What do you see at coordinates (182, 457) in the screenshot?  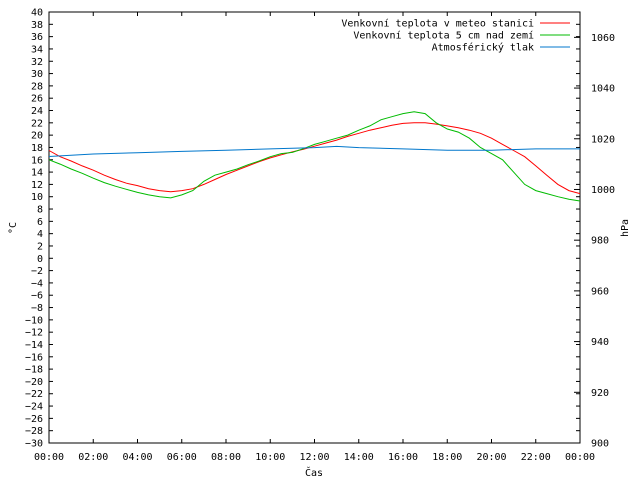 I see `x-tick-label: 06:00` at bounding box center [182, 457].